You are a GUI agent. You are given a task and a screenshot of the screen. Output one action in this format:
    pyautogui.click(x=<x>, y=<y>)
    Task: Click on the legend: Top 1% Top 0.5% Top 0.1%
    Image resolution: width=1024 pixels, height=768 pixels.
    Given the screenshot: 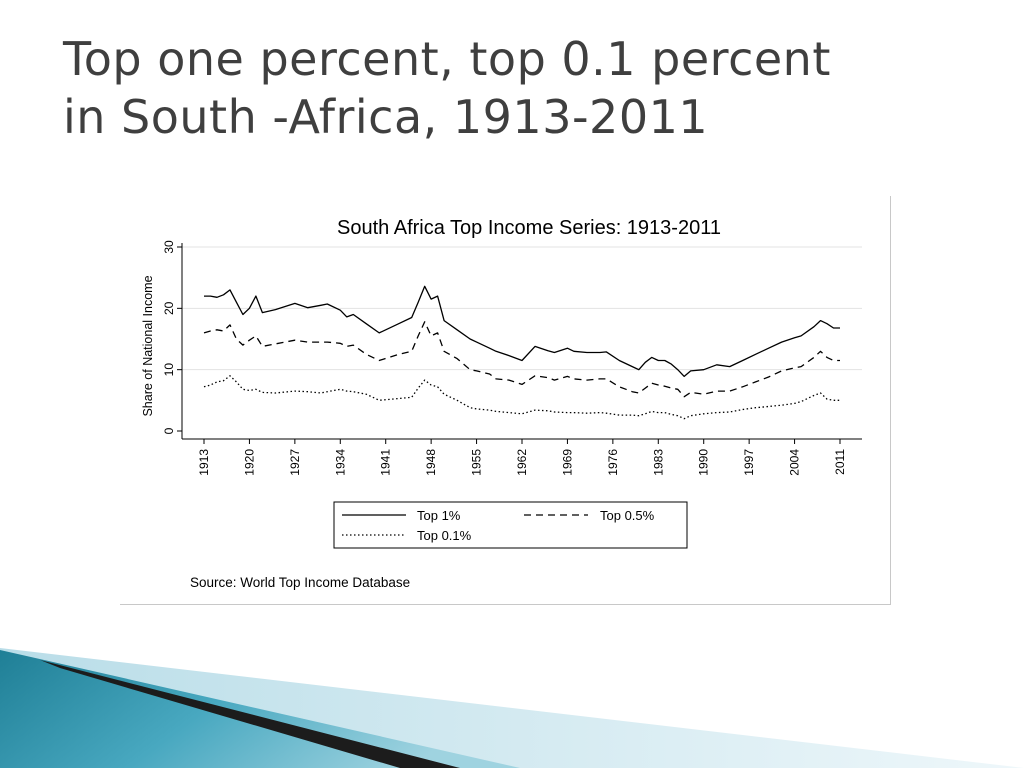 What is the action you would take?
    pyautogui.click(x=510, y=525)
    